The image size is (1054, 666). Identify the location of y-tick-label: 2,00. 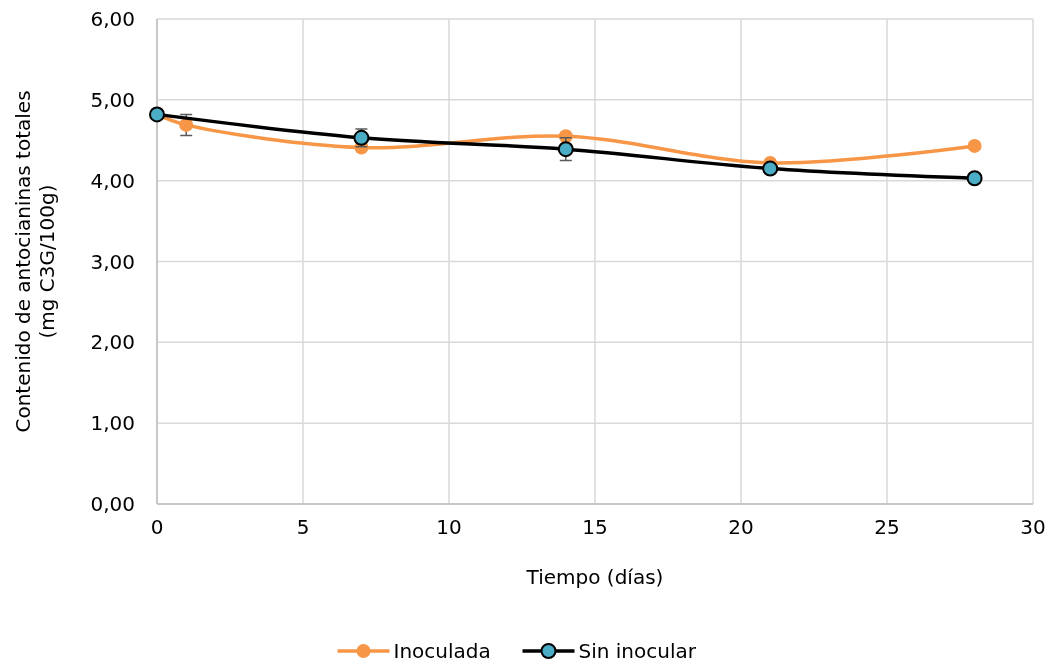
(112, 342).